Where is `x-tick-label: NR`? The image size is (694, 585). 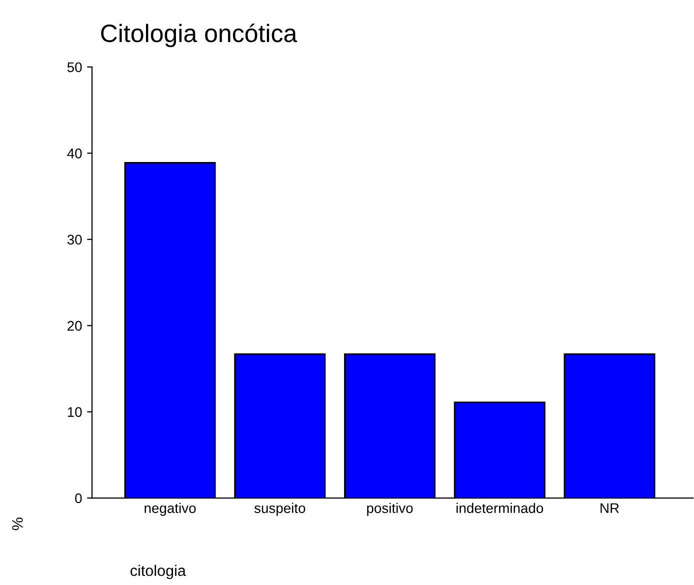 x-tick-label: NR is located at coordinates (609, 508).